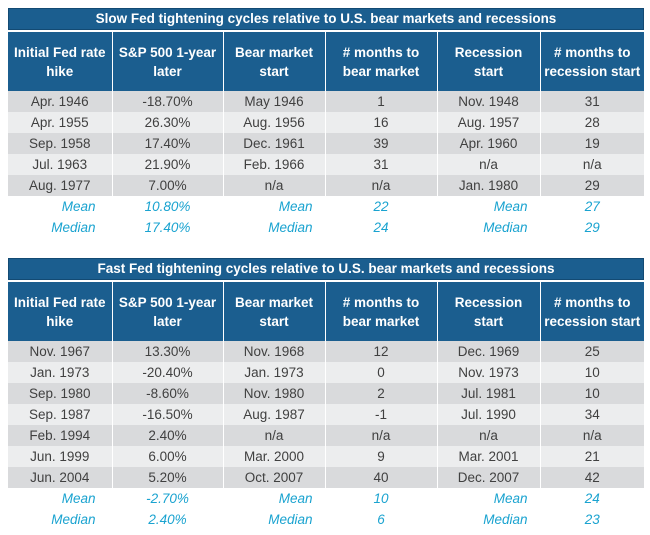 The width and height of the screenshot is (650, 535). What do you see at coordinates (167, 60) in the screenshot?
I see `header-sp500-1-year-later: S&P 500 1-year later` at bounding box center [167, 60].